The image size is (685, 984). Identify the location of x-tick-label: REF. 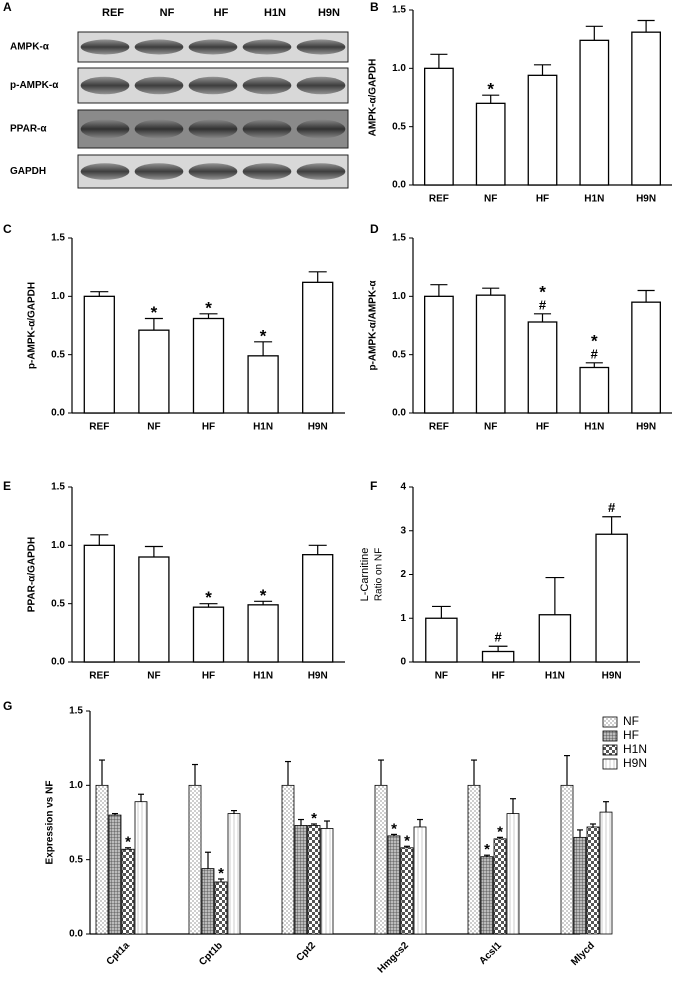
(439, 427).